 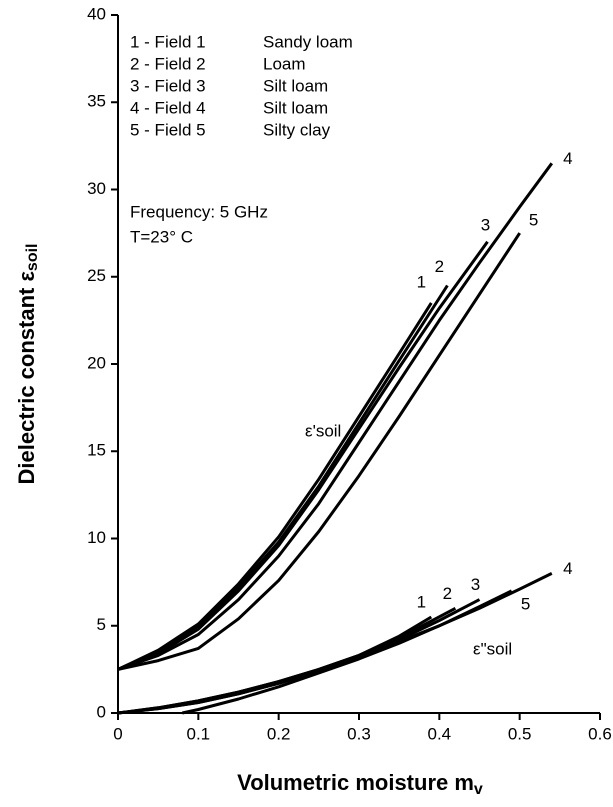 I want to click on legend-label: 1 - Field 1, so click(x=168, y=41).